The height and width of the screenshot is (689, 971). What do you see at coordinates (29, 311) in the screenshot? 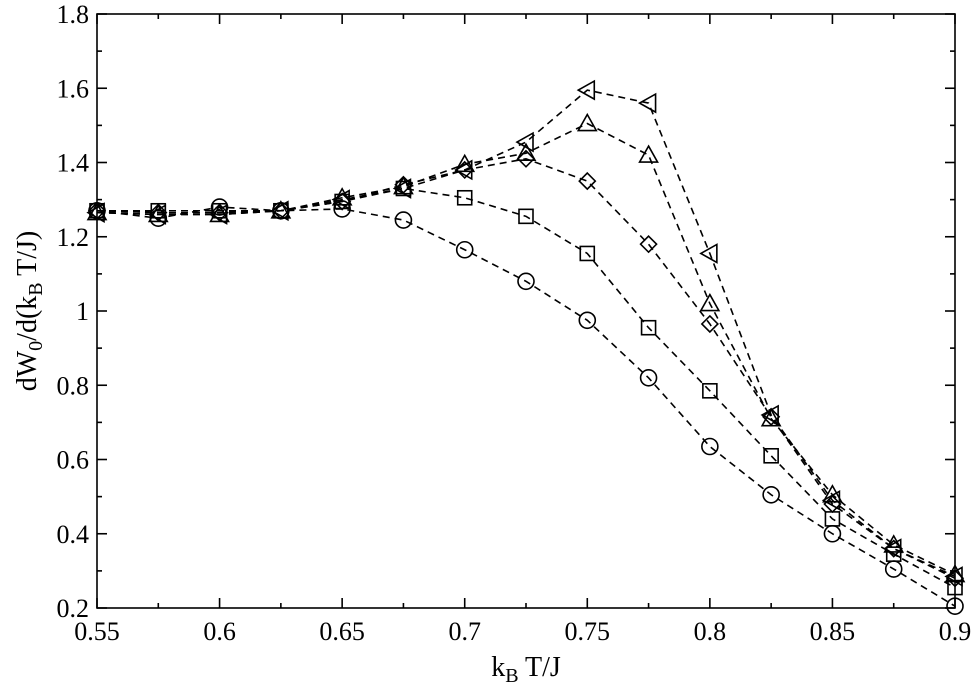
I see `y-axis-label: dW0/d(kB T/J)` at bounding box center [29, 311].